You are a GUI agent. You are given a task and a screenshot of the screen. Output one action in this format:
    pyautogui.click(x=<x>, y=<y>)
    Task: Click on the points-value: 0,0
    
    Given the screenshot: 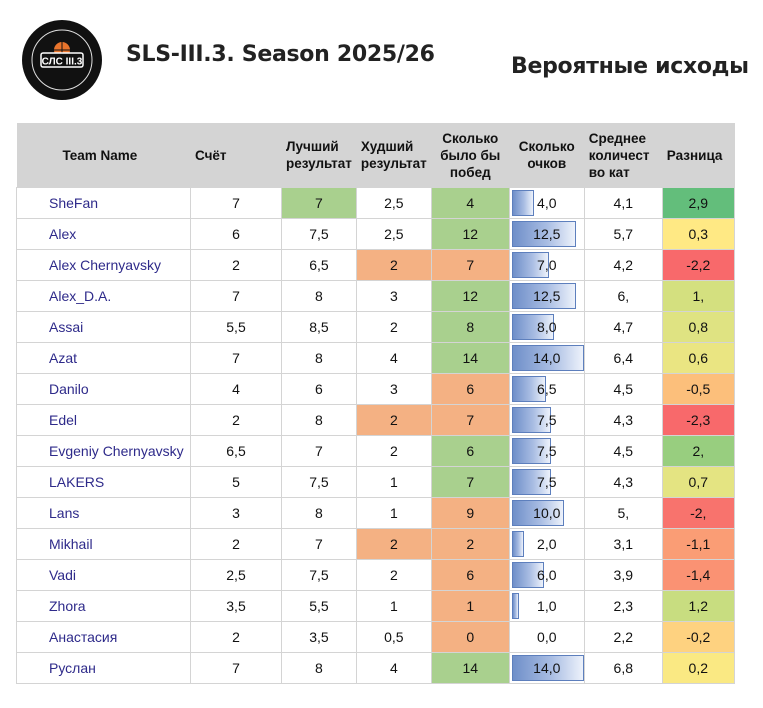 What is the action you would take?
    pyautogui.click(x=547, y=637)
    